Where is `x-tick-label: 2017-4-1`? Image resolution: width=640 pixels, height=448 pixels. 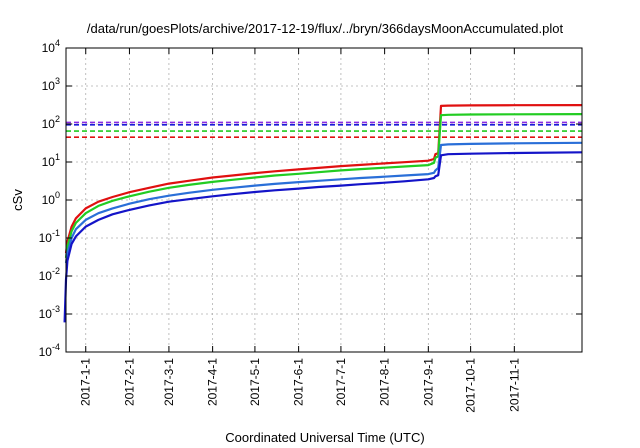 x-tick-label: 2017-4-1 is located at coordinates (213, 382).